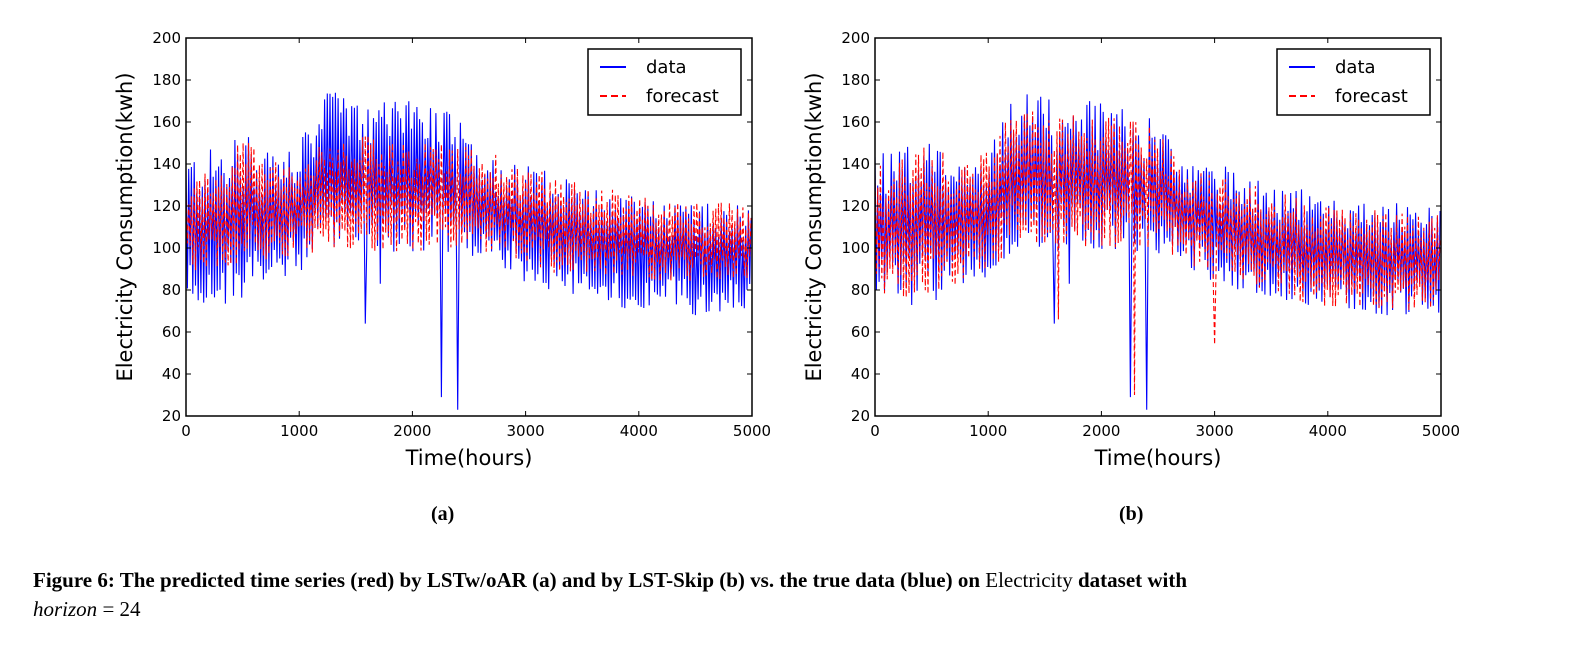 The height and width of the screenshot is (654, 1595). What do you see at coordinates (469, 208) in the screenshot?
I see `series-line-forecast` at bounding box center [469, 208].